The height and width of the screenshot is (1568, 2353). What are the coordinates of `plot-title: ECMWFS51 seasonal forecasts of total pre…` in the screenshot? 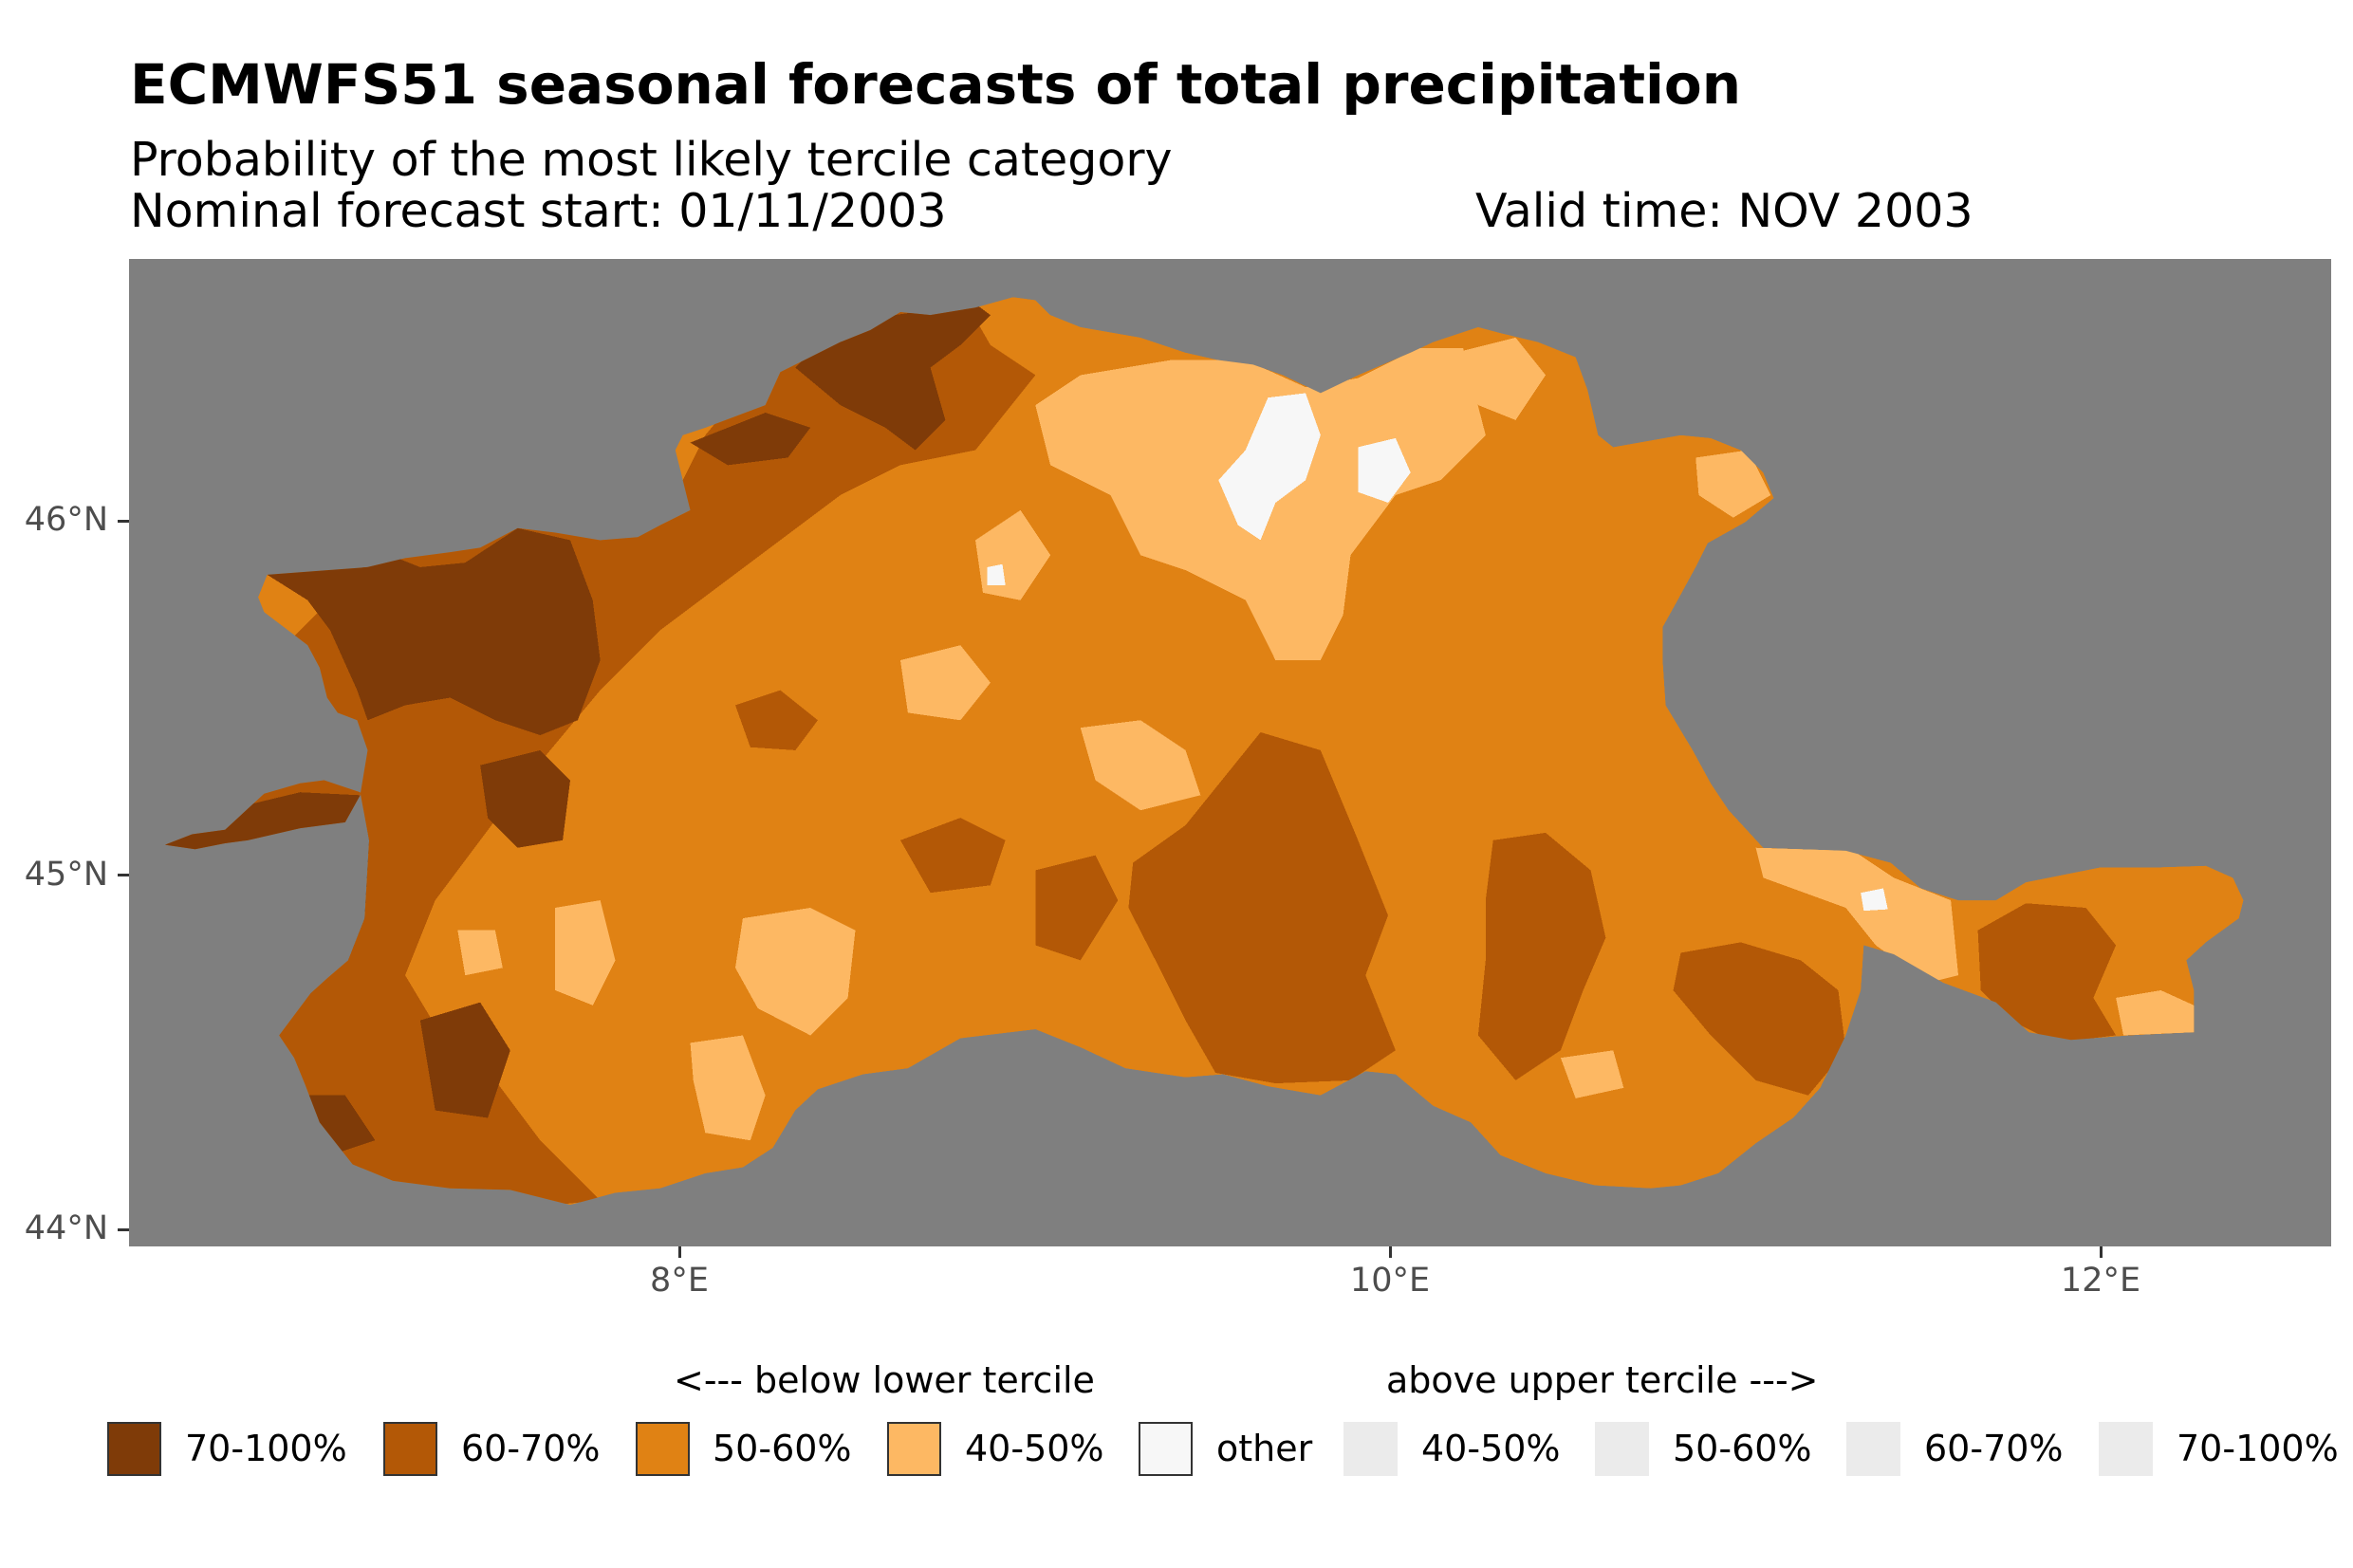 It's located at (936, 85).